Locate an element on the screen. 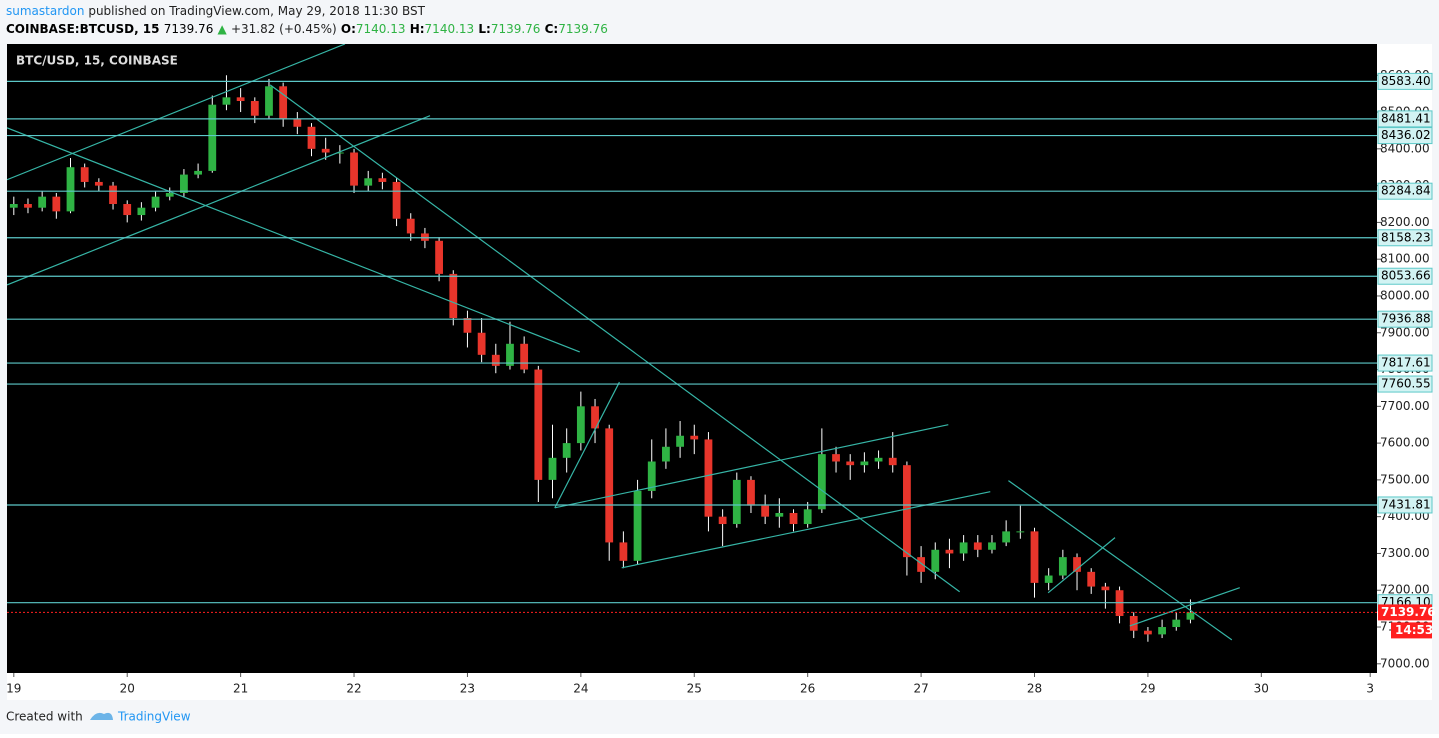  level-label: 8583.40 is located at coordinates (1406, 81).